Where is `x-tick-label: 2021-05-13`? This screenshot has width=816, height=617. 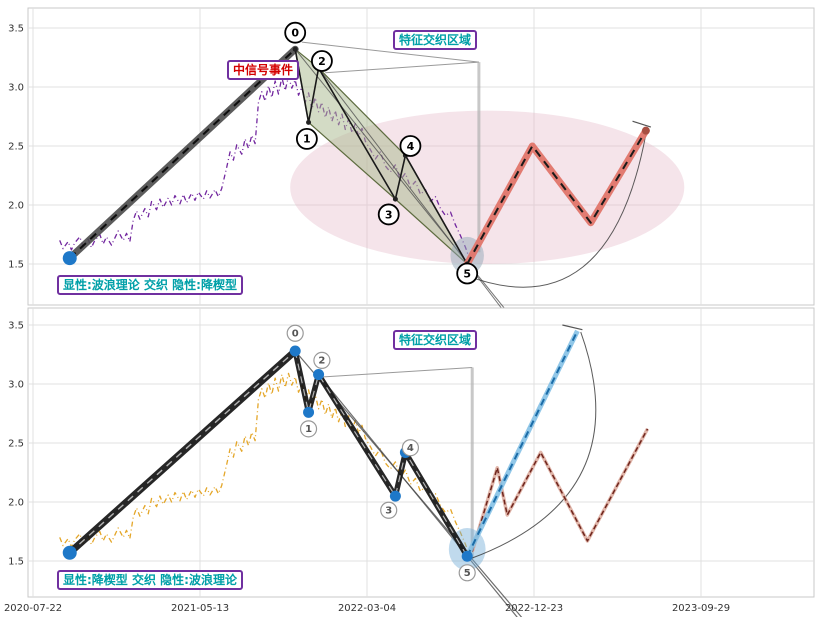
x-tick-label: 2021-05-13 is located at coordinates (200, 608).